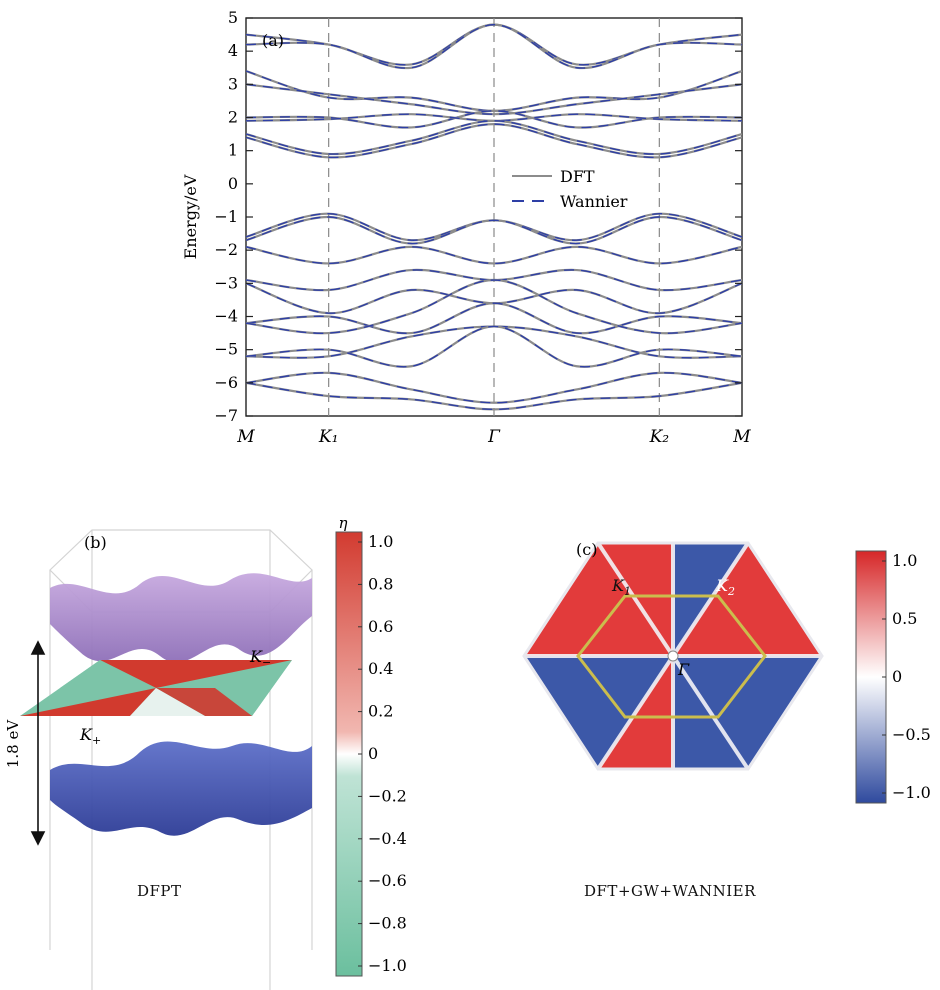 This screenshot has width=940, height=990. What do you see at coordinates (233, 150) in the screenshot?
I see `y-tick-label: 1` at bounding box center [233, 150].